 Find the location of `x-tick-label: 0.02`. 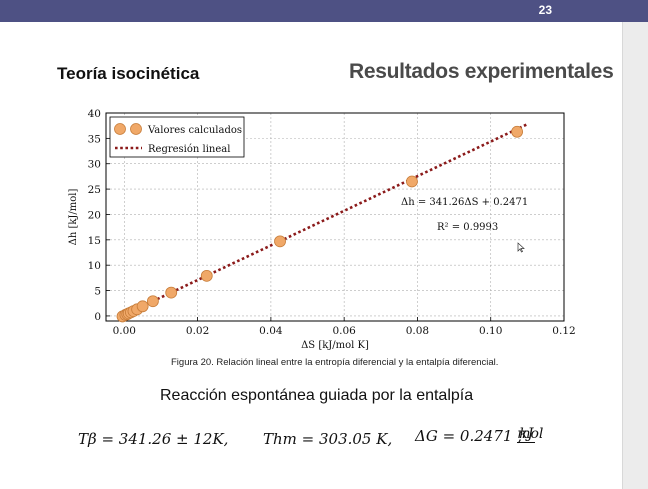

x-tick-label: 0.02 is located at coordinates (197, 331).